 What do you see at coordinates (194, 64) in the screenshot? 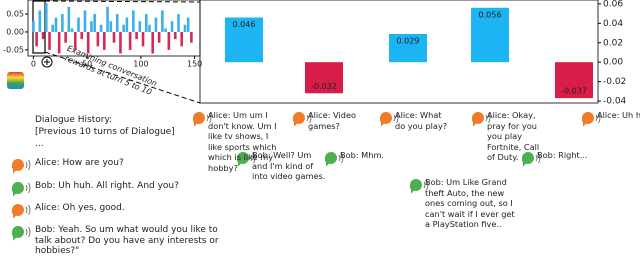
I see `x-tick-label: 150` at bounding box center [194, 64].